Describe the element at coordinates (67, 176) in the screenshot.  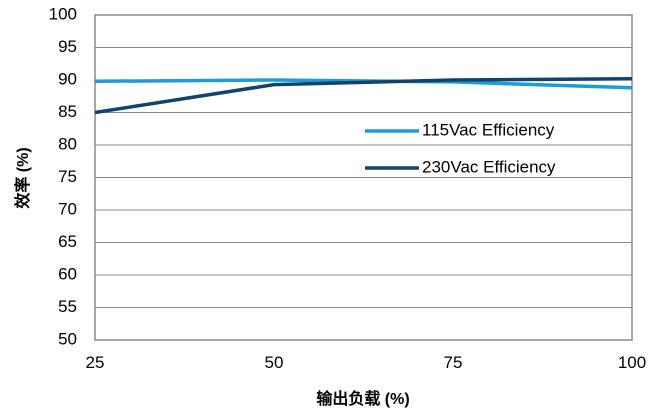
I see `y-tick-label: 75` at that location.